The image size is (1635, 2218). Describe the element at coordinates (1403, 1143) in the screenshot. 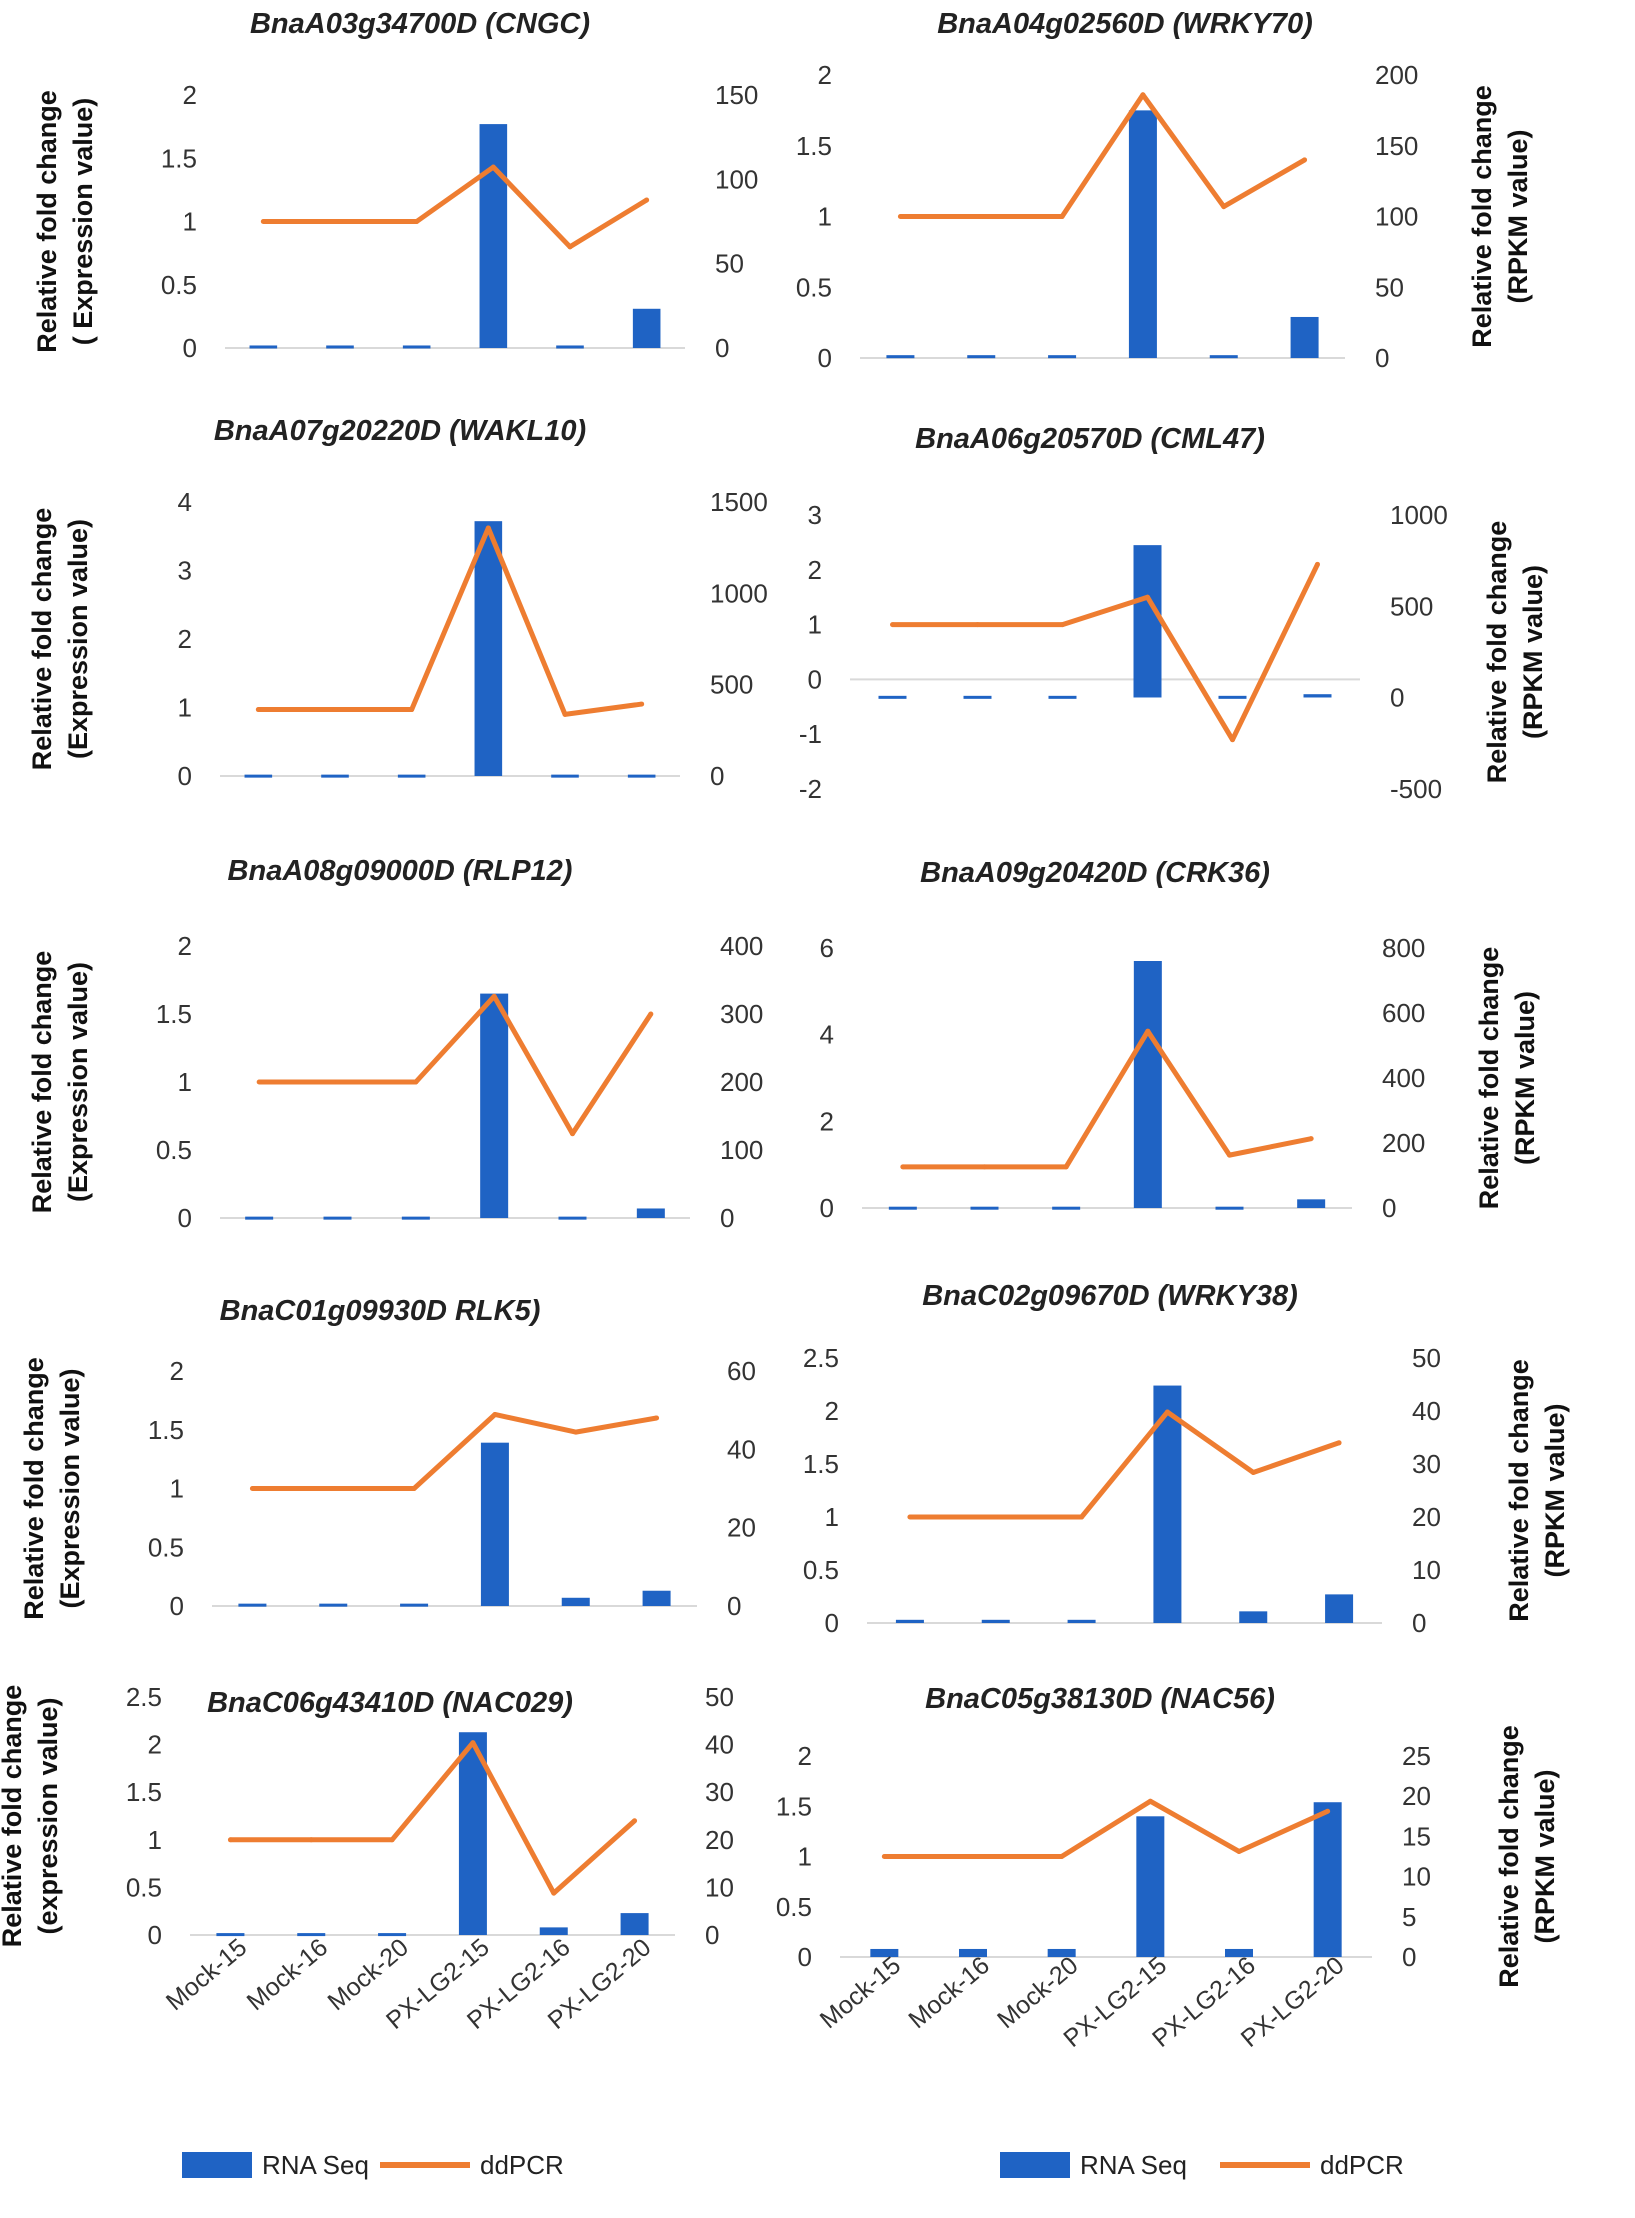

I see `right-tick-label: 200` at that location.